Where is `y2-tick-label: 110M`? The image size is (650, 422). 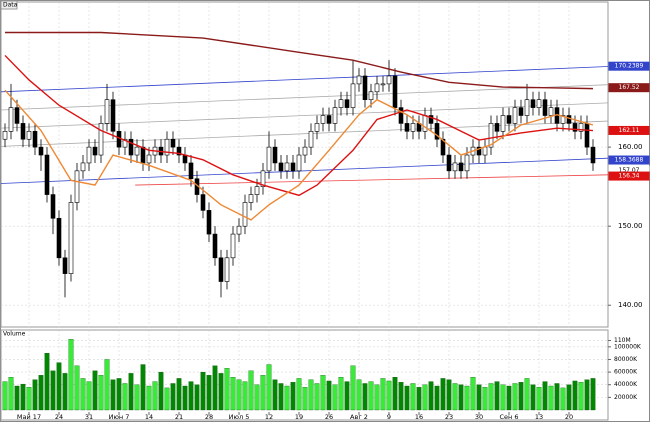 y2-tick-label: 110M is located at coordinates (622, 340).